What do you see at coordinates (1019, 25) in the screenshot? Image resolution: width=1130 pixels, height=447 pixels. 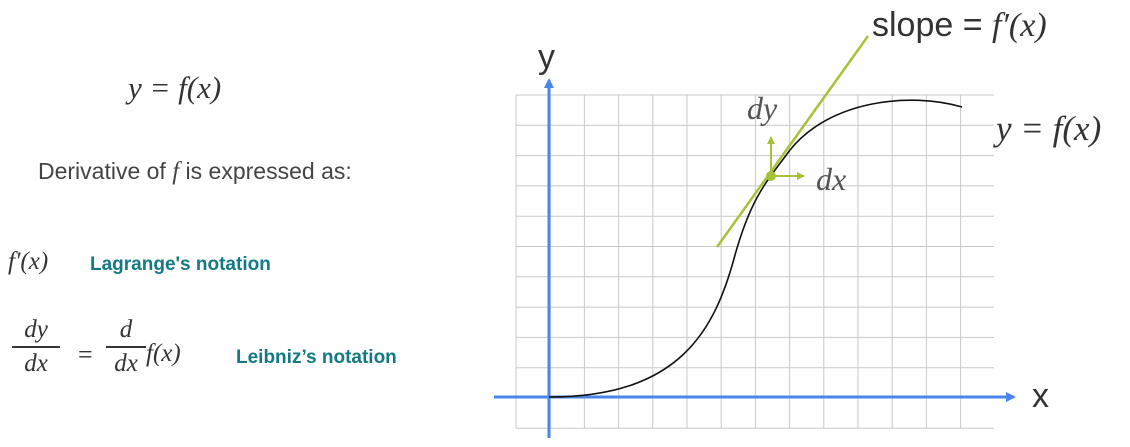 I see `slope-expression: f′(x)` at bounding box center [1019, 25].